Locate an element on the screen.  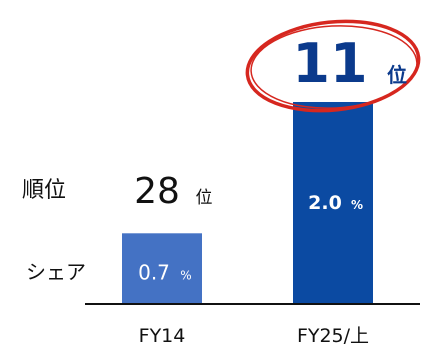
highlight-ellipse-inner is located at coordinates (334, 67).